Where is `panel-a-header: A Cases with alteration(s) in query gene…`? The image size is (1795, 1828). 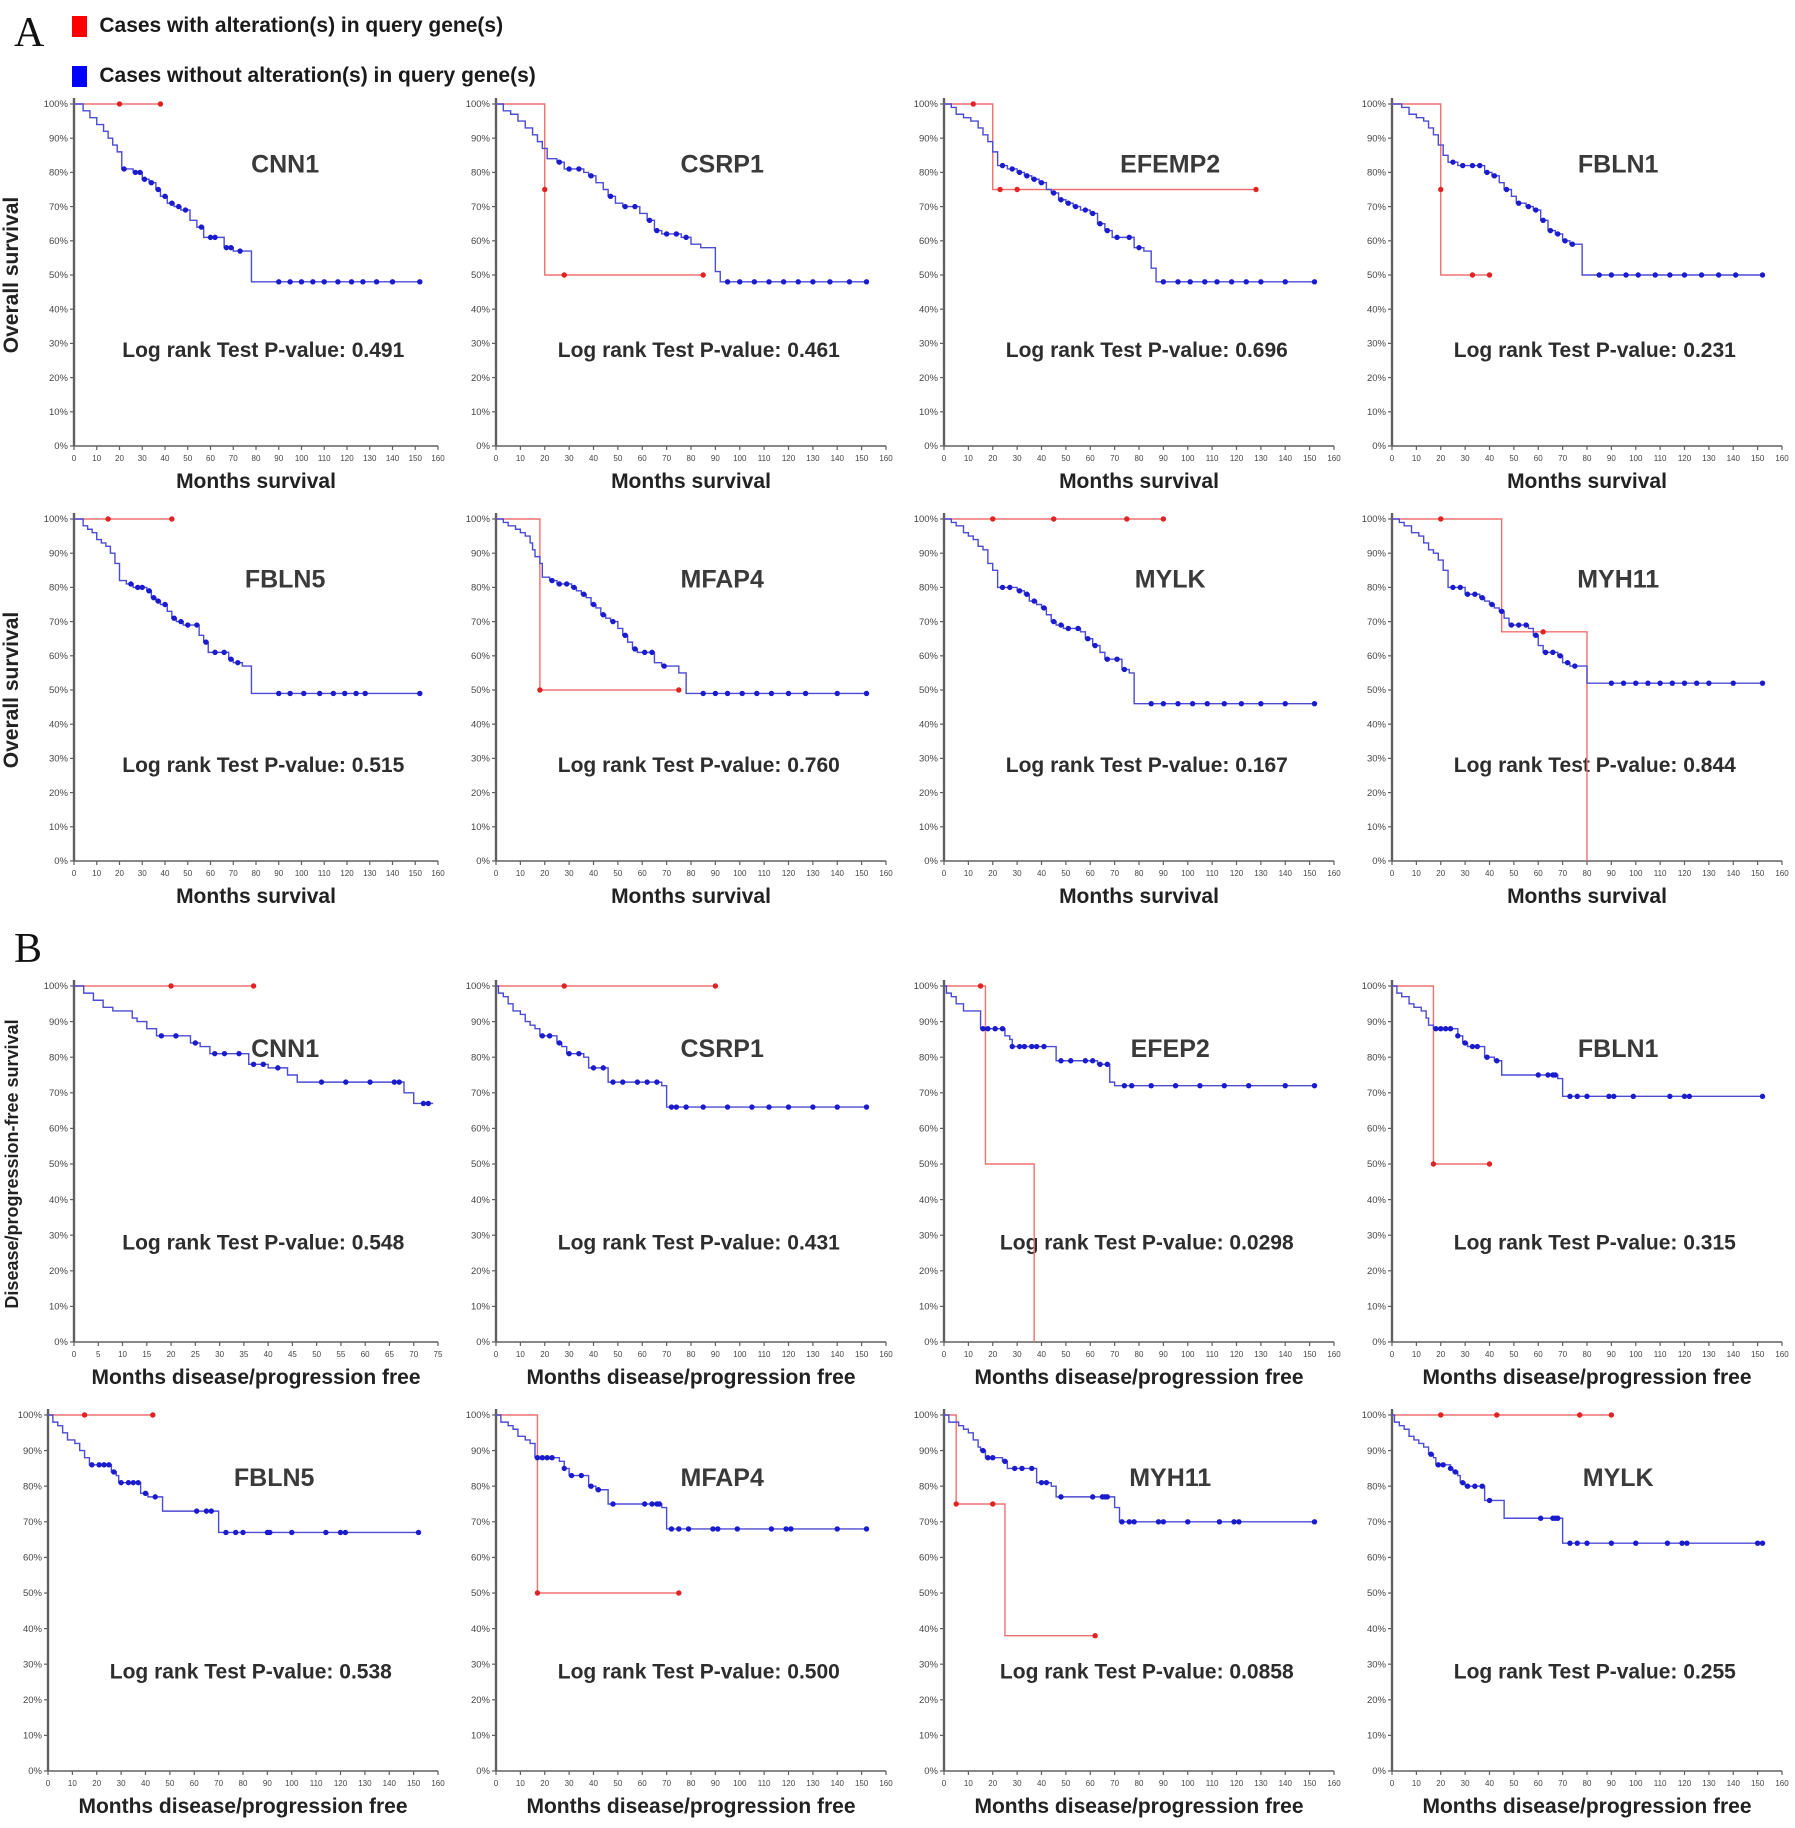 panel-a-header: A Cases with alteration(s) in query gene… is located at coordinates (897, 46).